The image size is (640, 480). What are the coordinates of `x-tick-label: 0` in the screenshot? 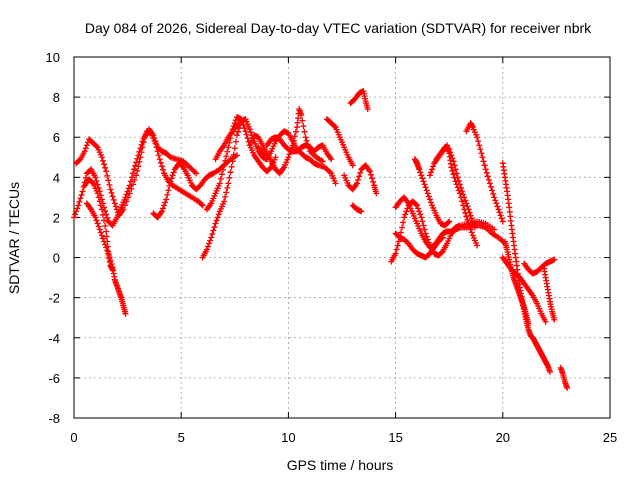 It's located at (73, 437).